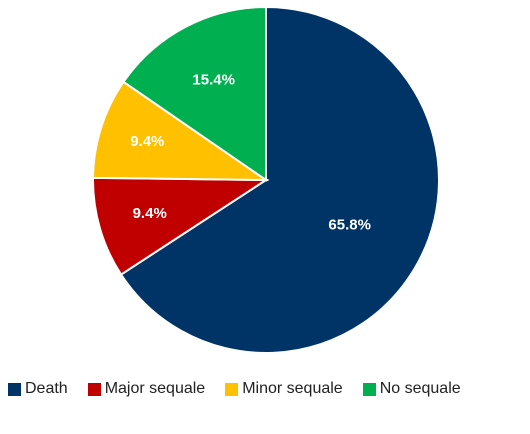  I want to click on data-label-death: 65.8%, so click(349, 224).